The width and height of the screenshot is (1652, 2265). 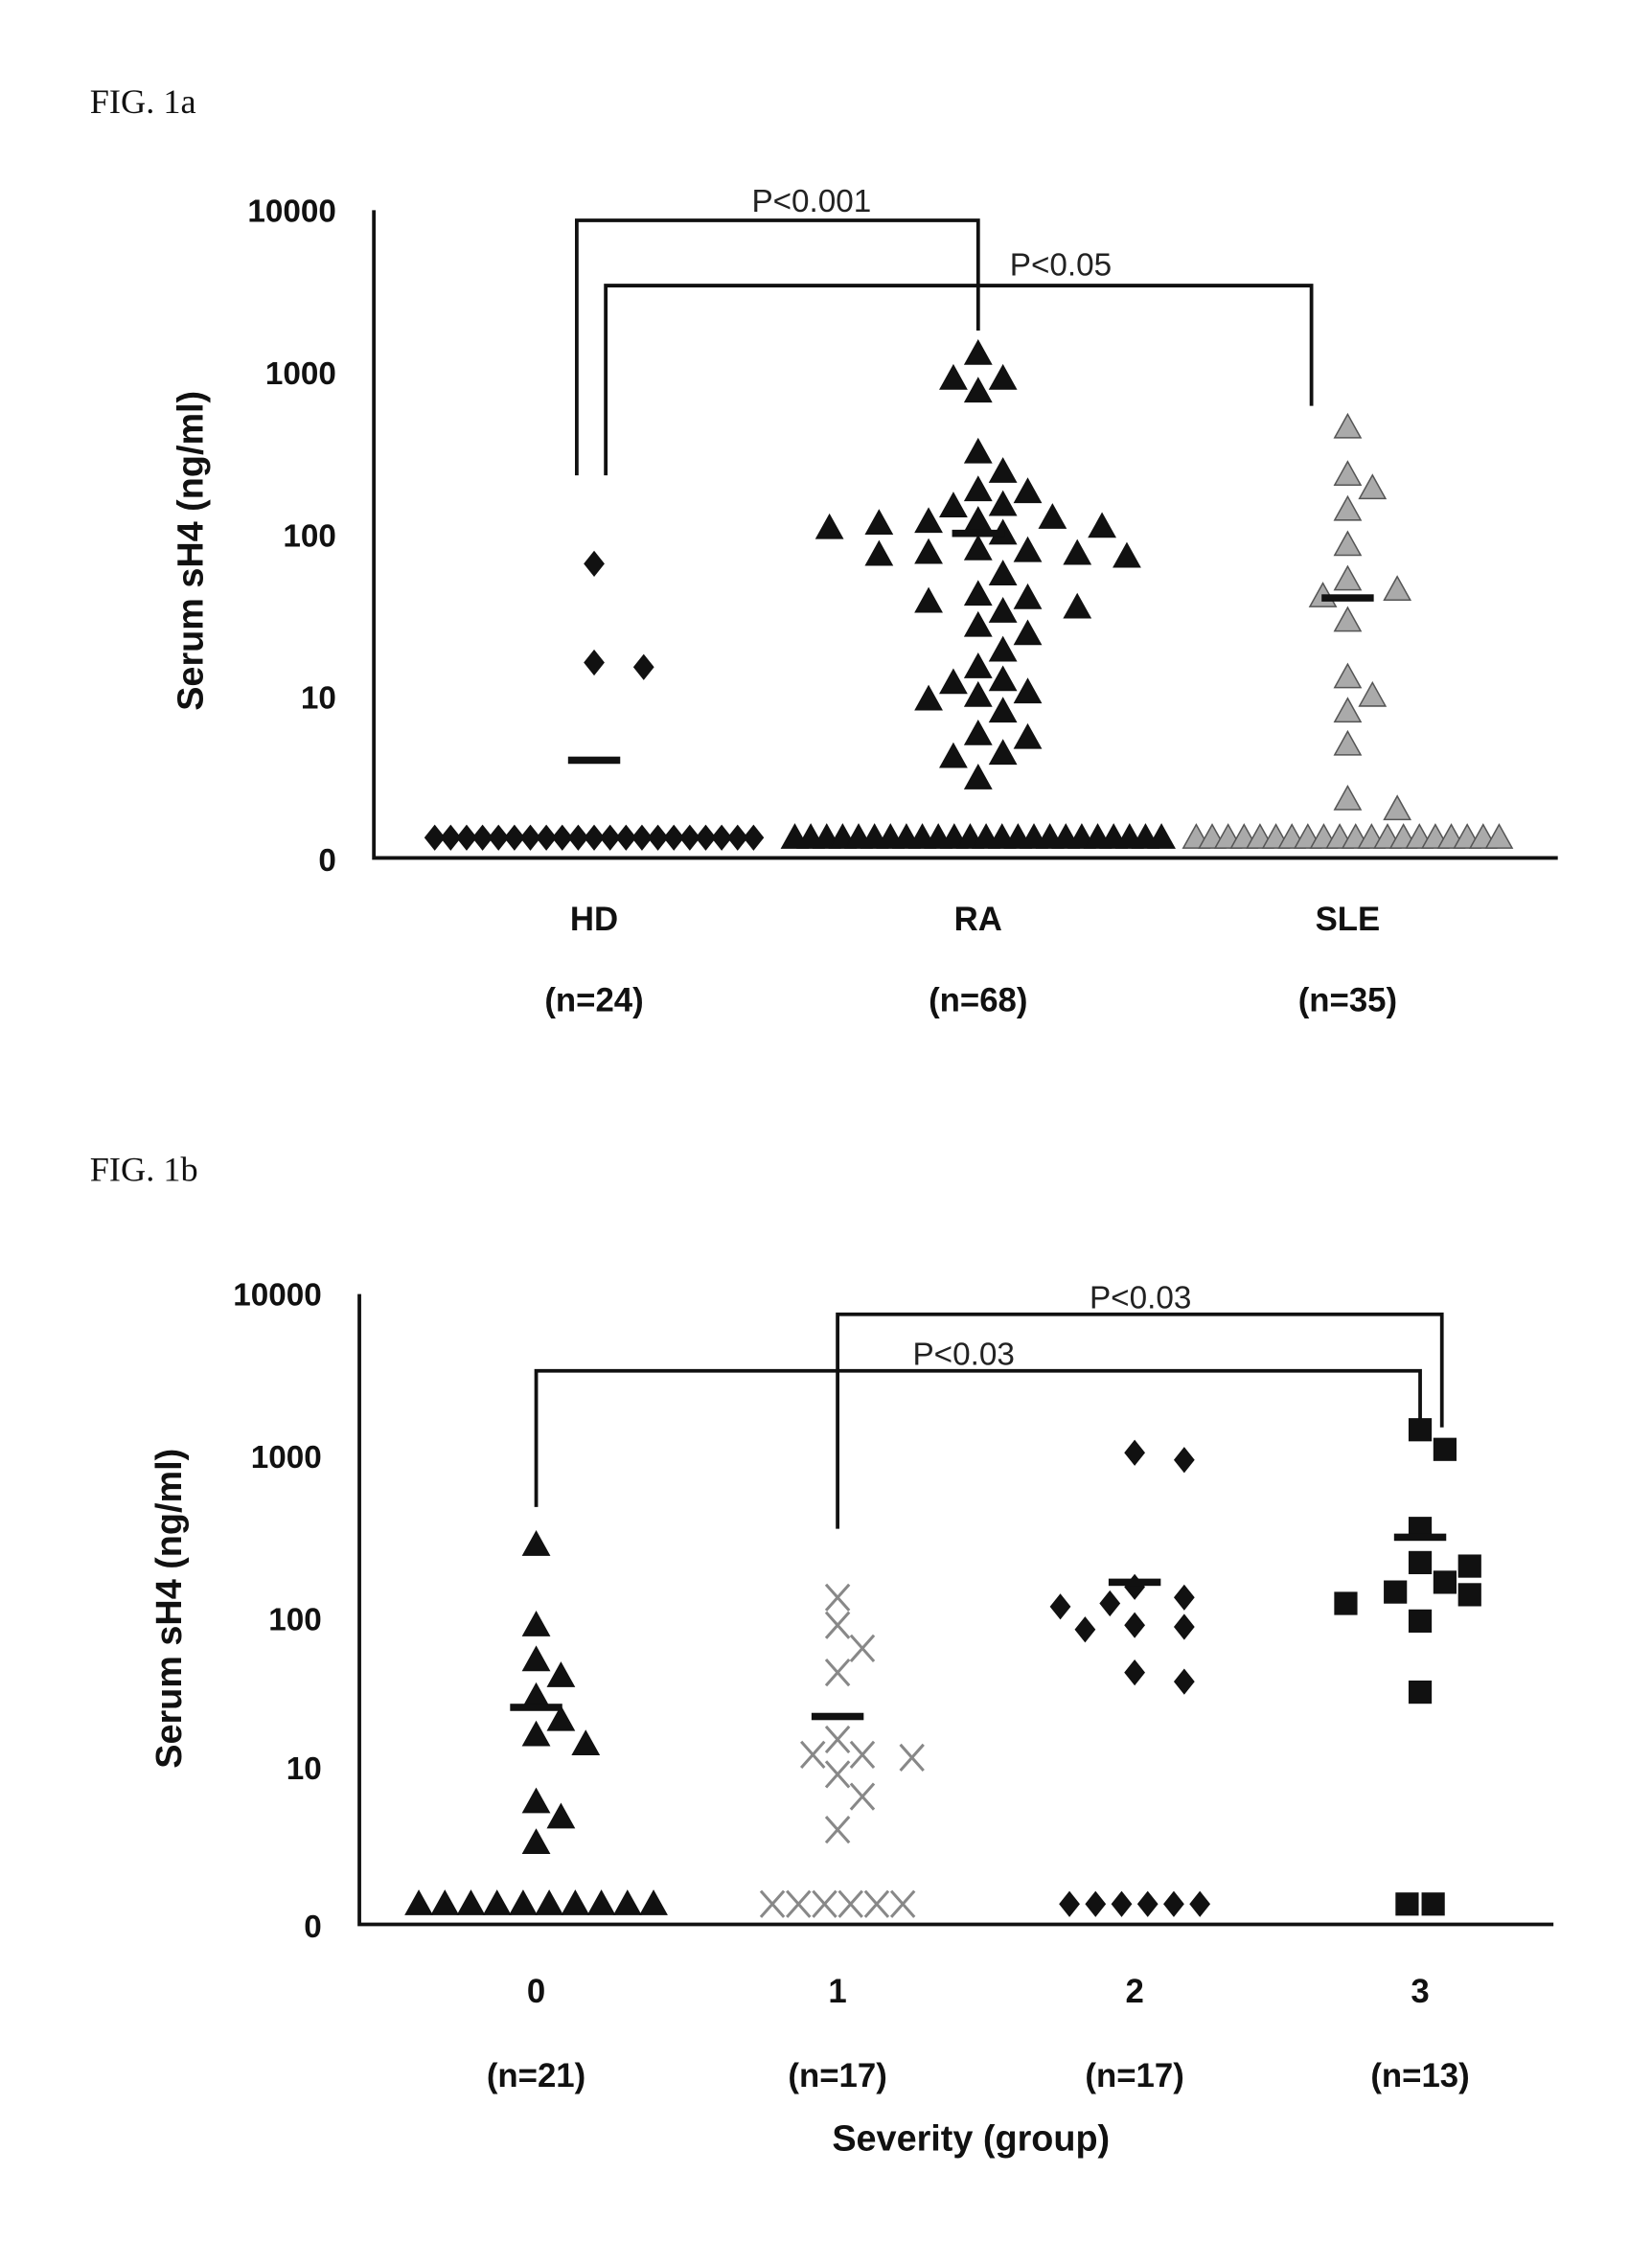 What do you see at coordinates (1134, 1992) in the screenshot?
I see `x-tick-label: 2` at bounding box center [1134, 1992].